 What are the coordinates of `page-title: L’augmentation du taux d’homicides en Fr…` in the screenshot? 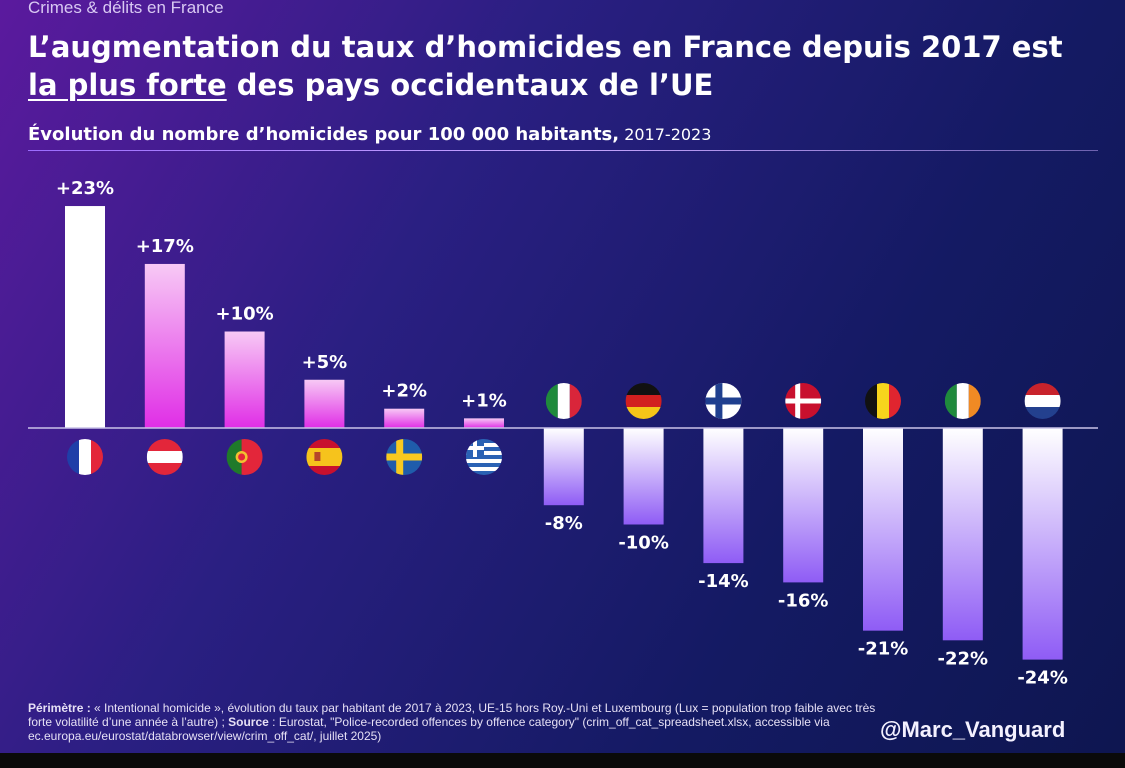 It's located at (568, 66).